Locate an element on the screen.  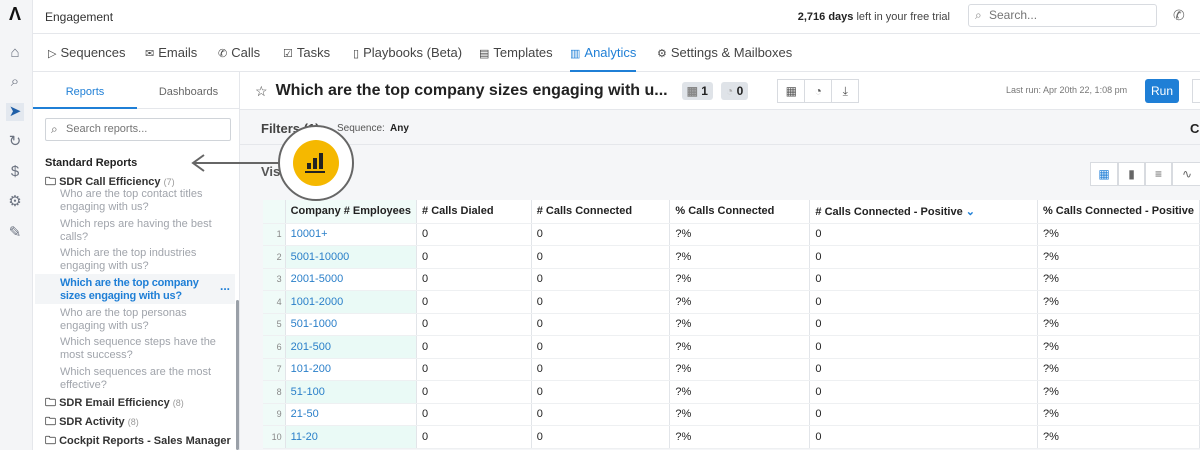
table-cell: 501-1000 is located at coordinates (351, 324).